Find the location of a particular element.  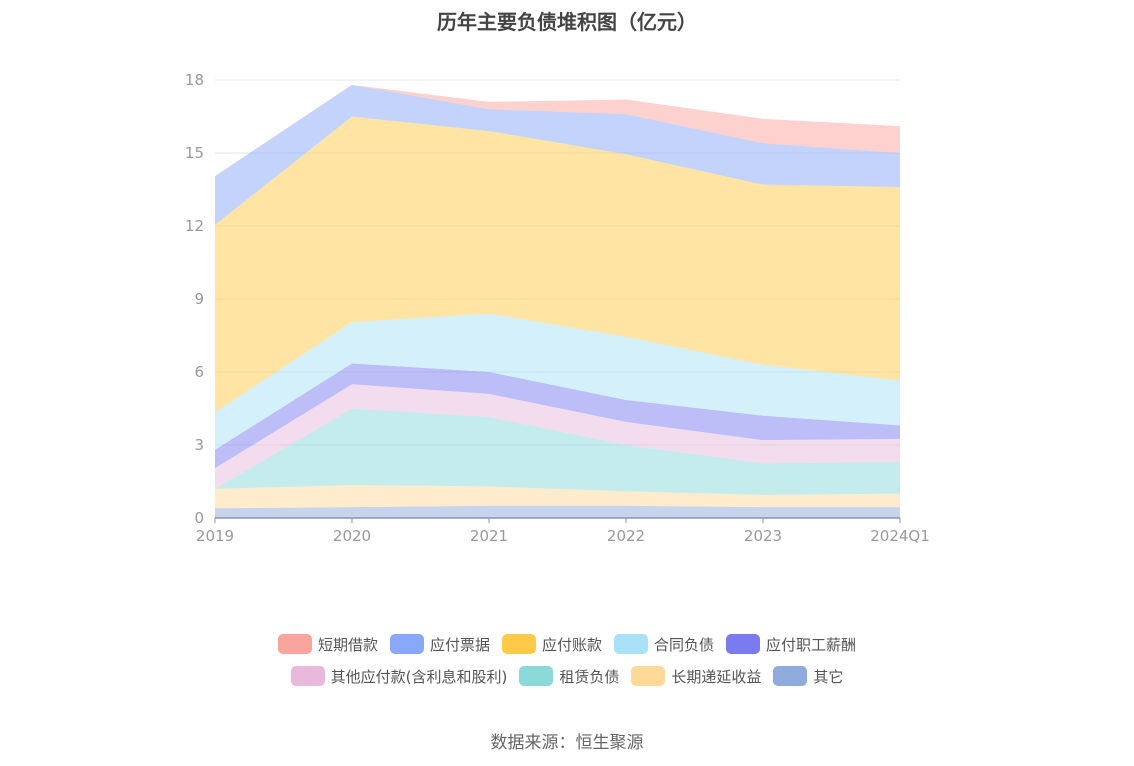

legend-label: 其他应付款(含利息和股利) is located at coordinates (419, 676).